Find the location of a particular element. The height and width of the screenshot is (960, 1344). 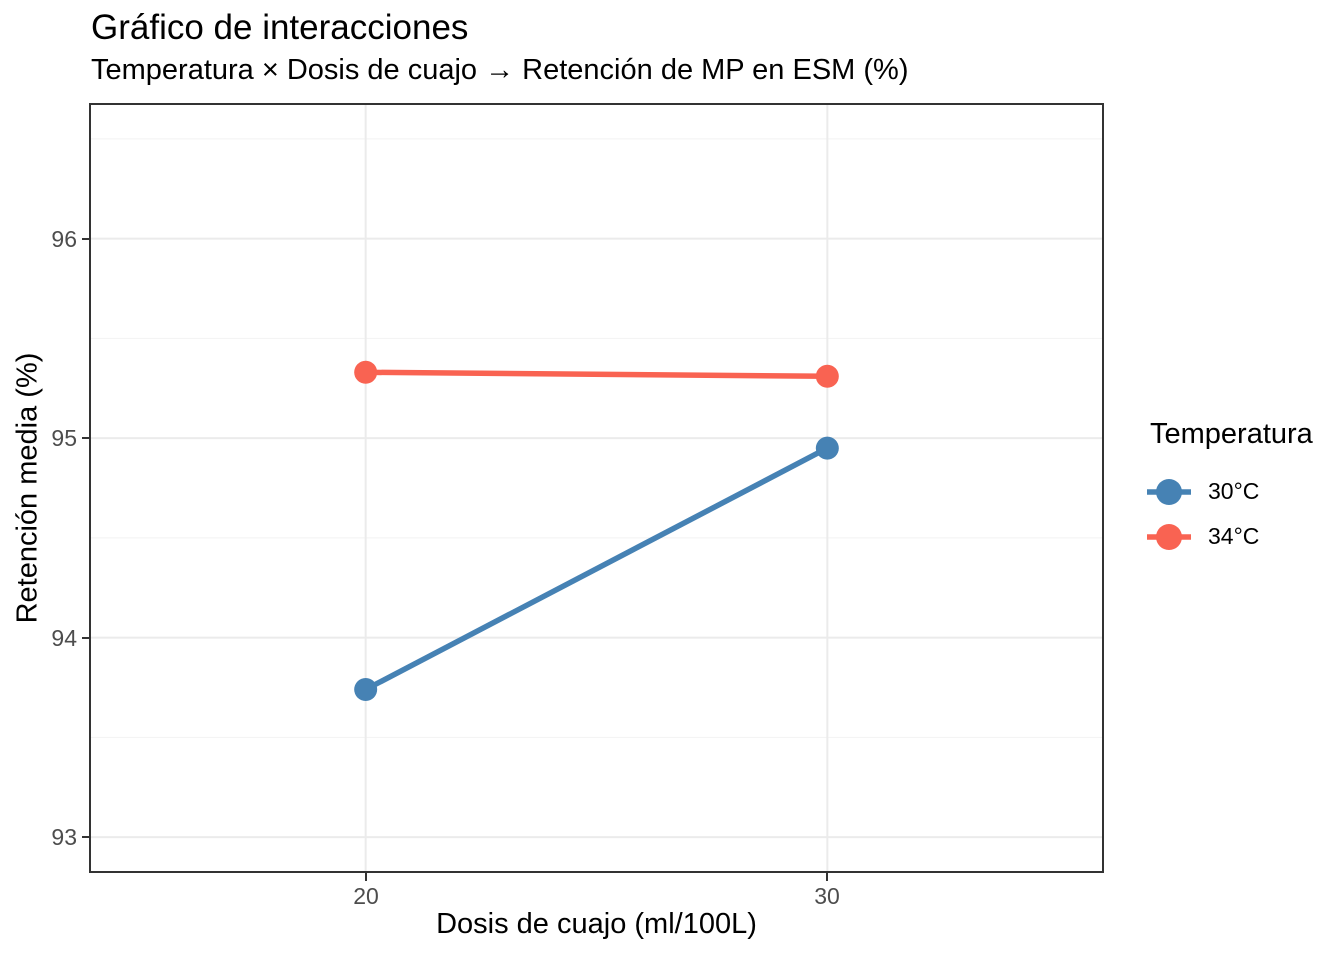

legend-entry: 30°C is located at coordinates (1245, 491).